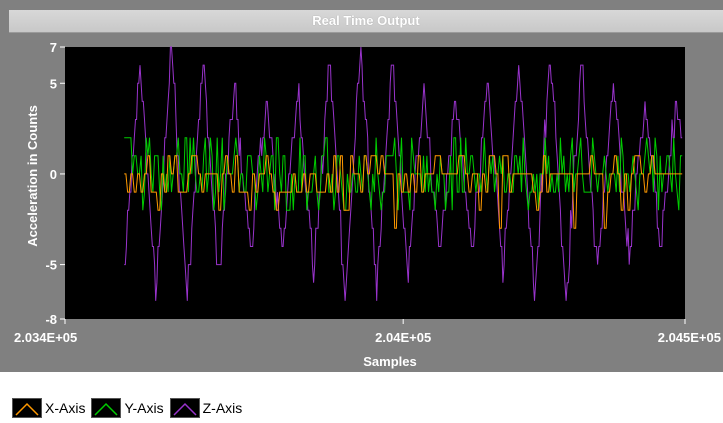 The image size is (723, 423). I want to click on z-axis-swatch-line, so click(185, 409).